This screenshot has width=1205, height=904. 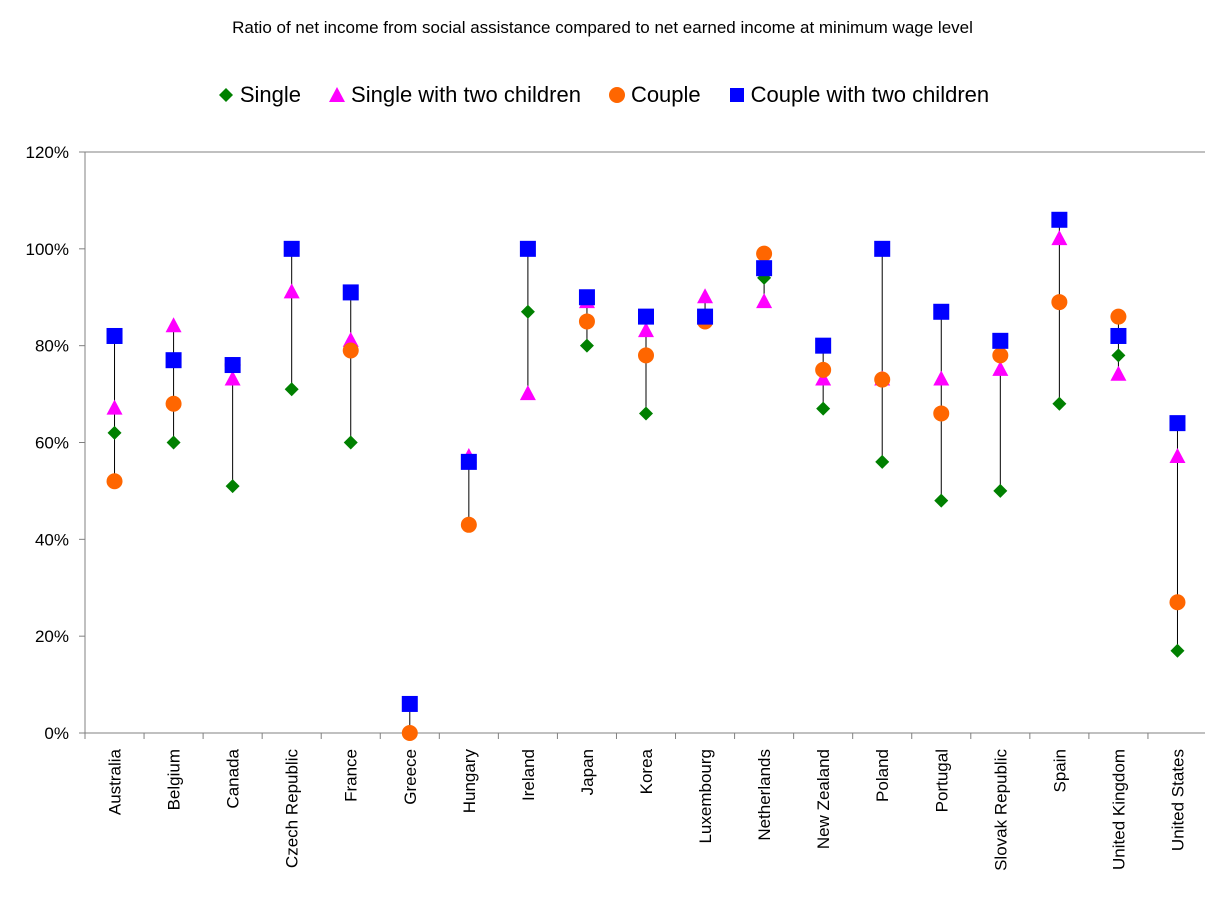 What do you see at coordinates (665, 94) in the screenshot?
I see `legend-label-couple: Couple` at bounding box center [665, 94].